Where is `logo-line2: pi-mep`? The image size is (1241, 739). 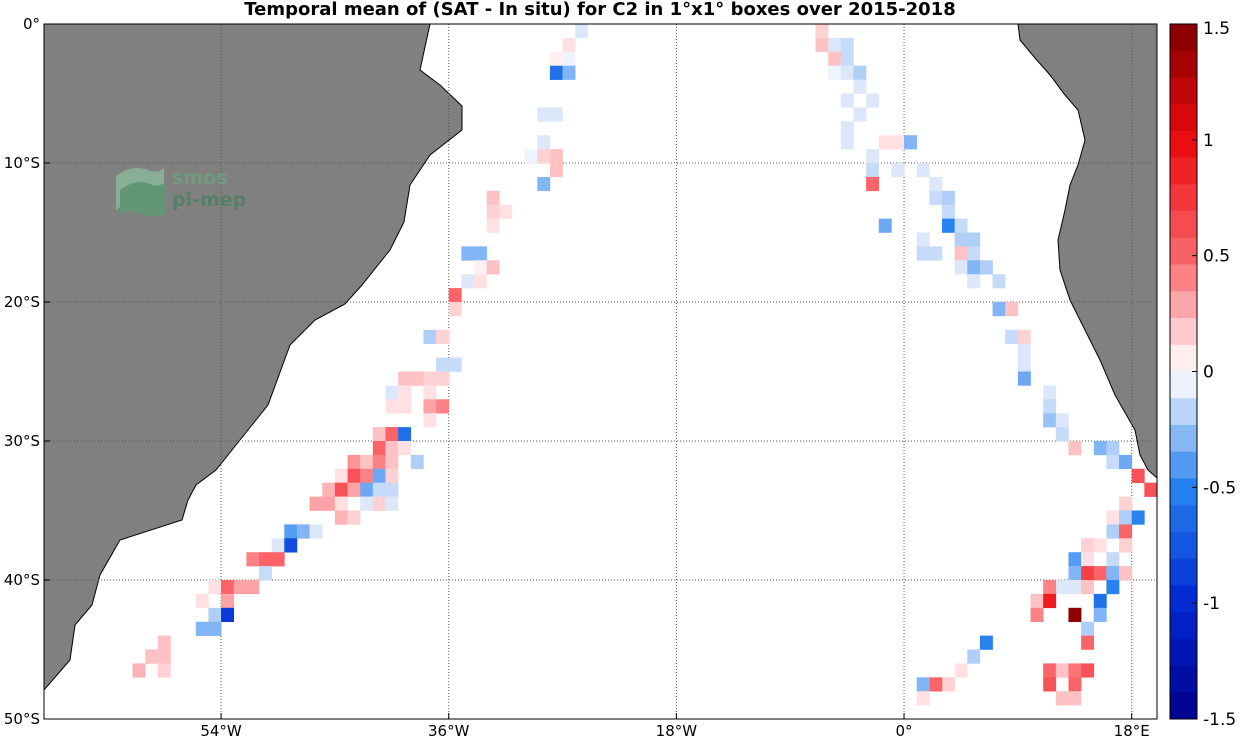 logo-line2: pi-mep is located at coordinates (209, 200).